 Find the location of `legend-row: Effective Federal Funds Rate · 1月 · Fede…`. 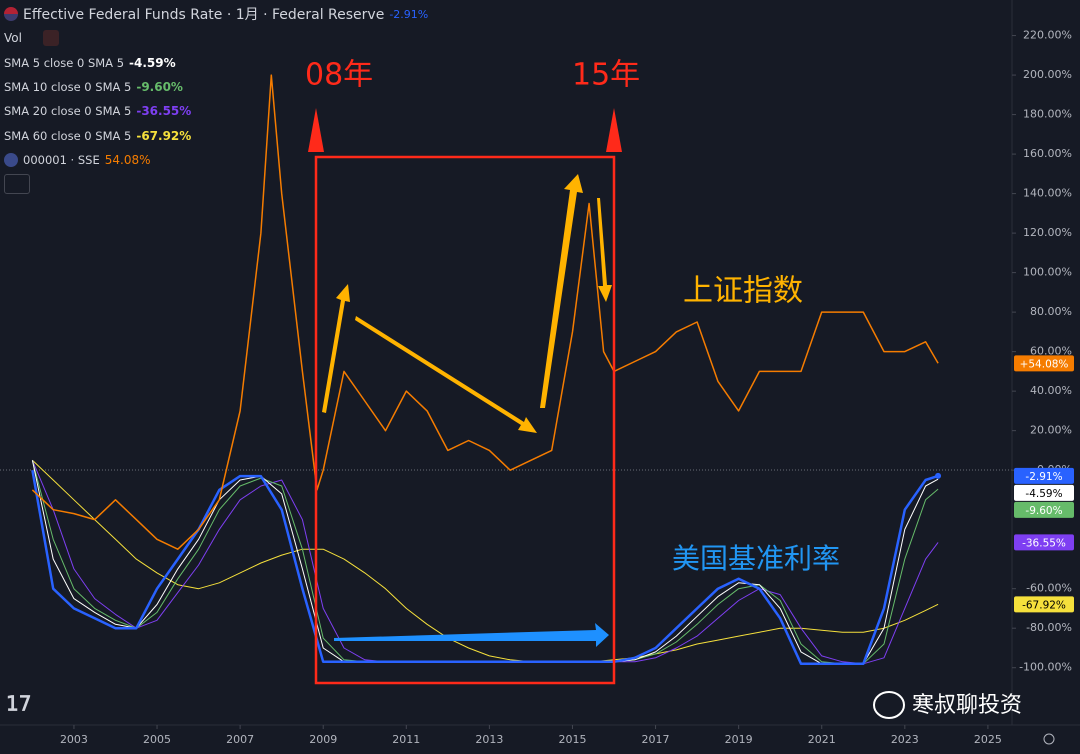

legend-row: Effective Federal Funds Rate · 1月 · Fede… is located at coordinates (216, 14).